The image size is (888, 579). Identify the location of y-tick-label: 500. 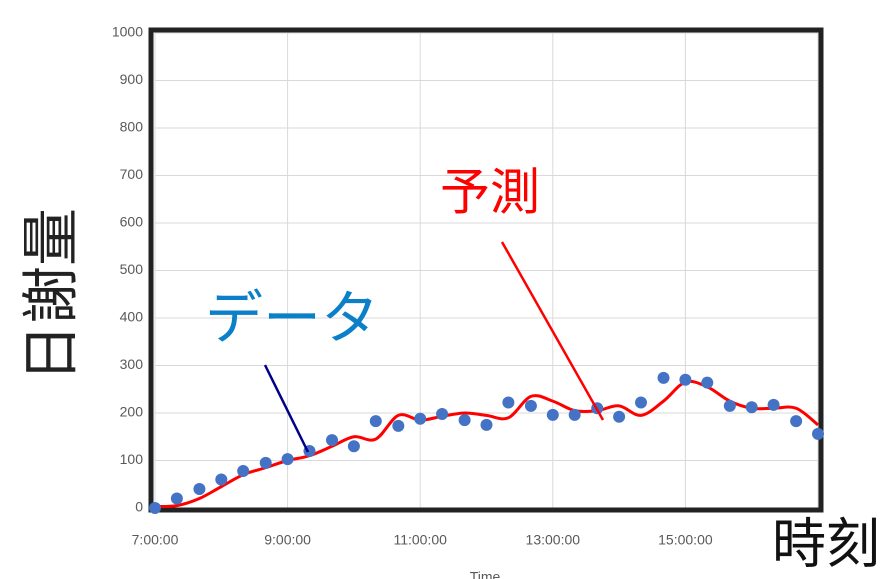
(132, 269).